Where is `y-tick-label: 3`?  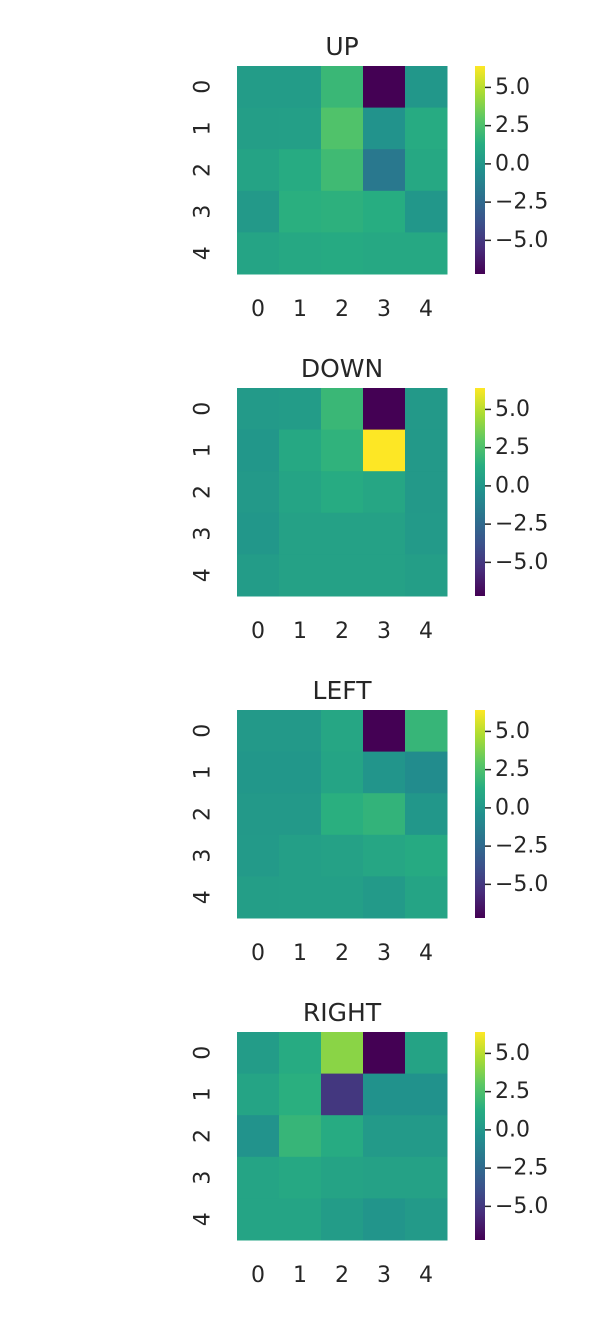
y-tick-label: 3 is located at coordinates (203, 534).